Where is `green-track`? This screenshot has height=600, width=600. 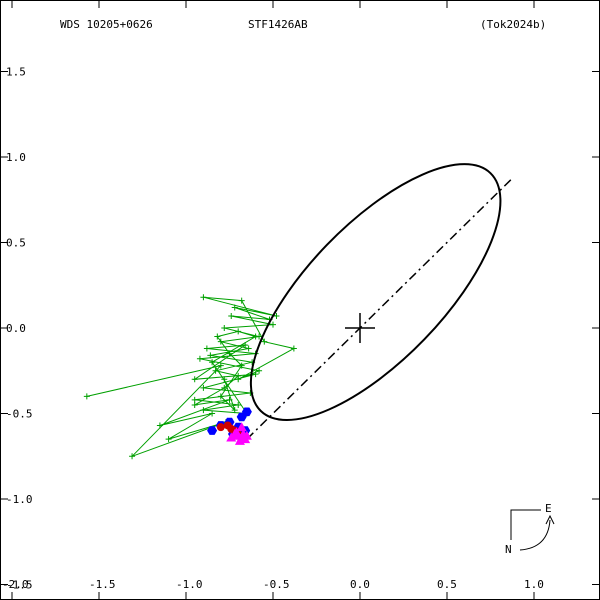 green-track is located at coordinates (190, 377).